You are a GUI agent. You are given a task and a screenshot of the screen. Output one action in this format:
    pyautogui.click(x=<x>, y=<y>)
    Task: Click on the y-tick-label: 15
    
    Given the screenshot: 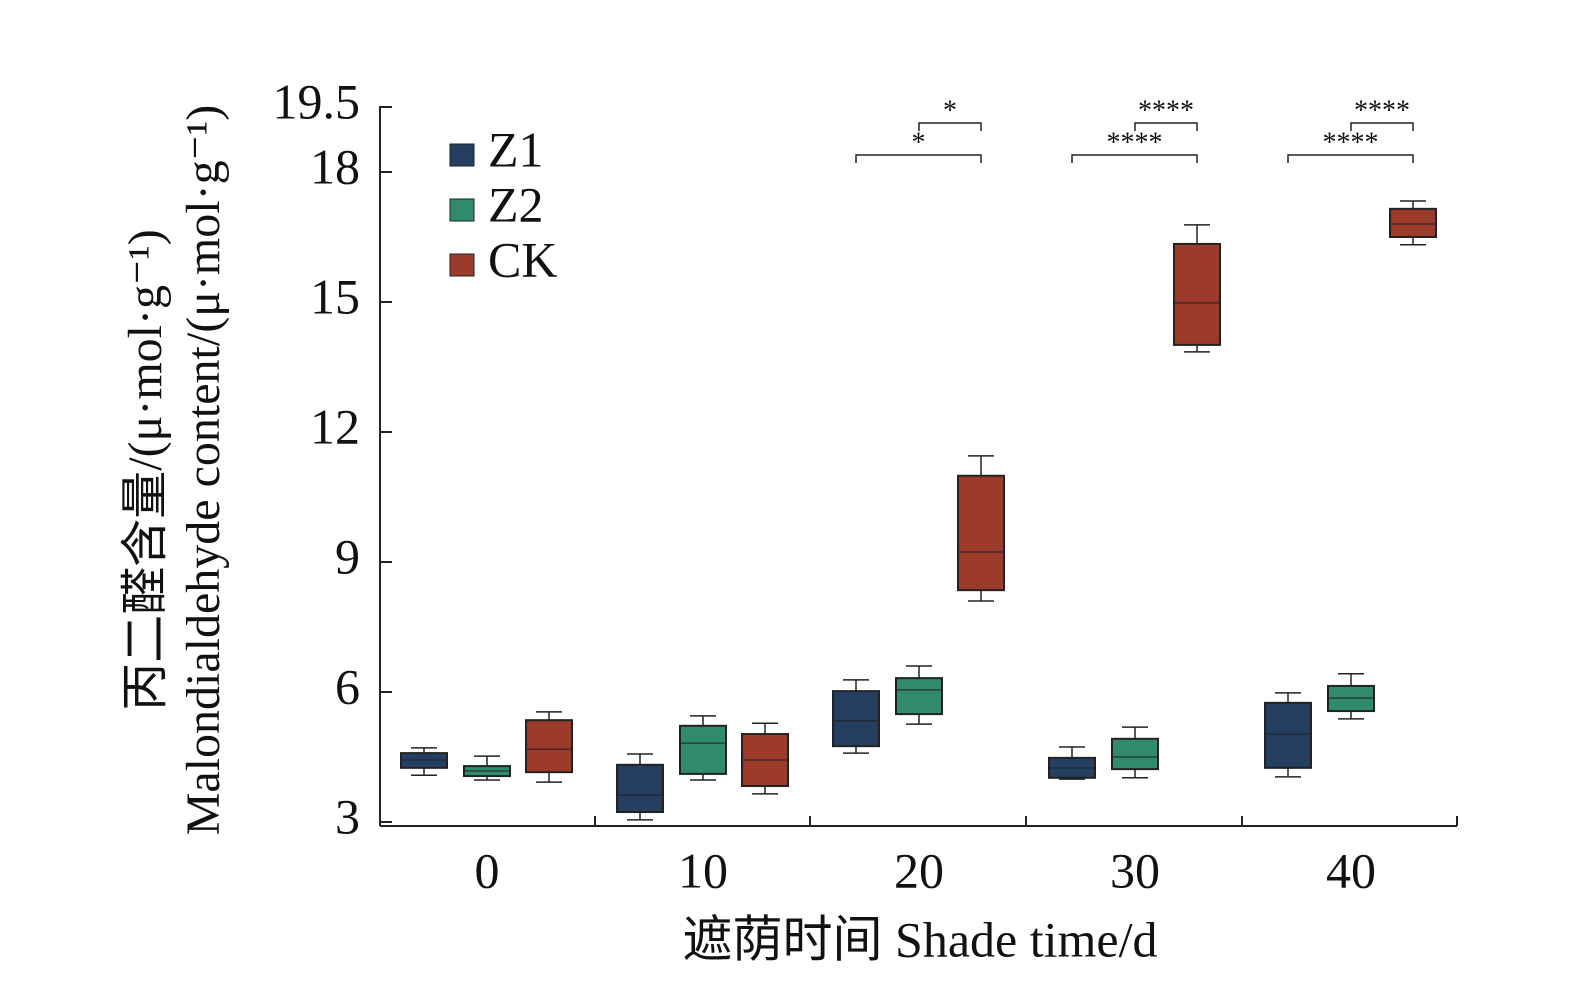 What is the action you would take?
    pyautogui.click(x=335, y=296)
    